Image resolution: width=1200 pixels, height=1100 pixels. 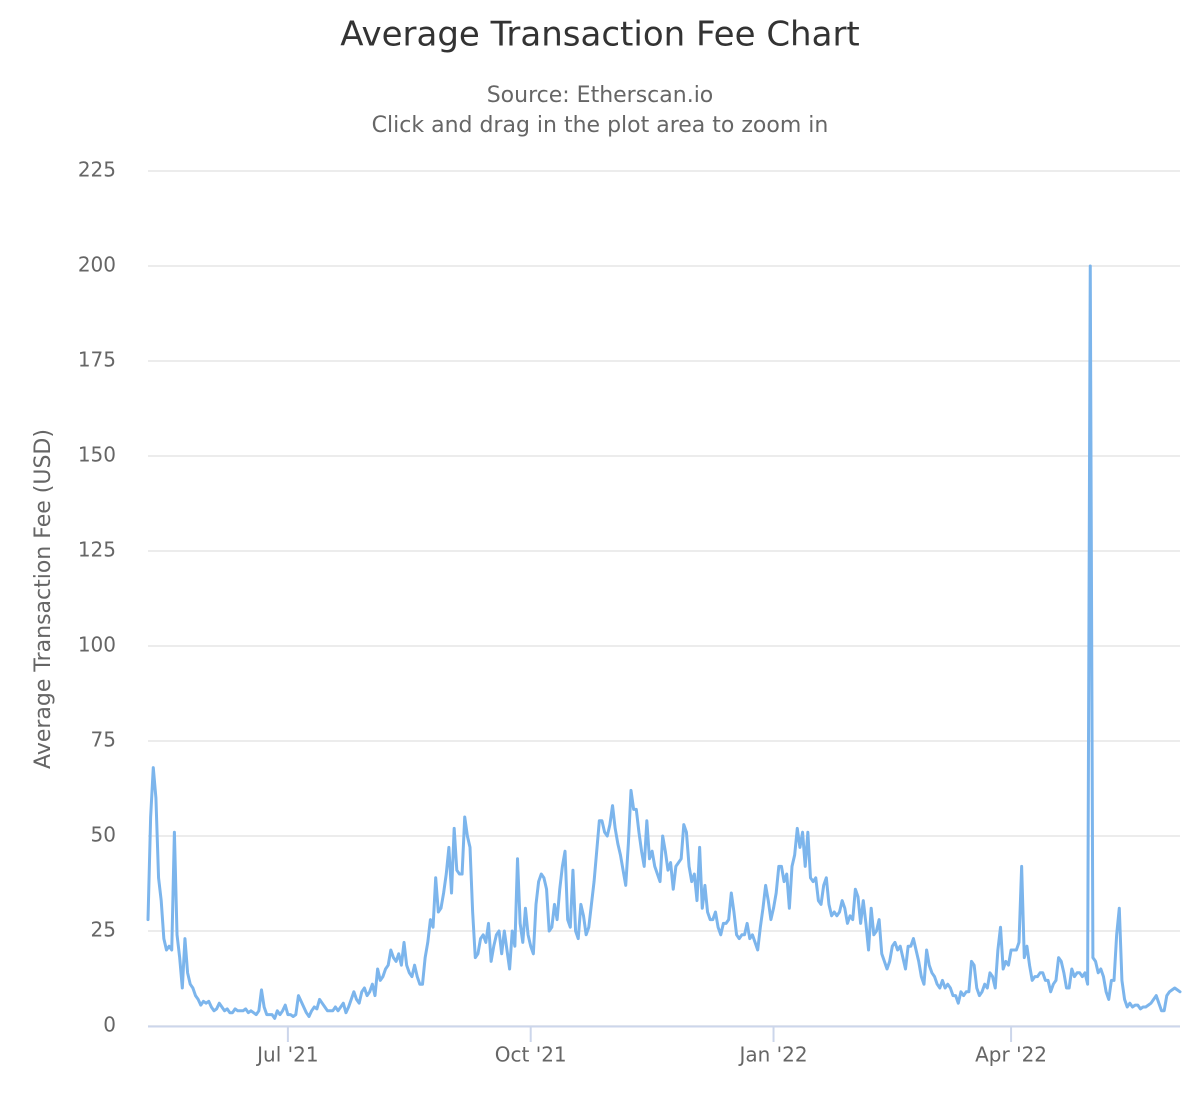 I want to click on y-tick-label: 75, so click(x=103, y=740).